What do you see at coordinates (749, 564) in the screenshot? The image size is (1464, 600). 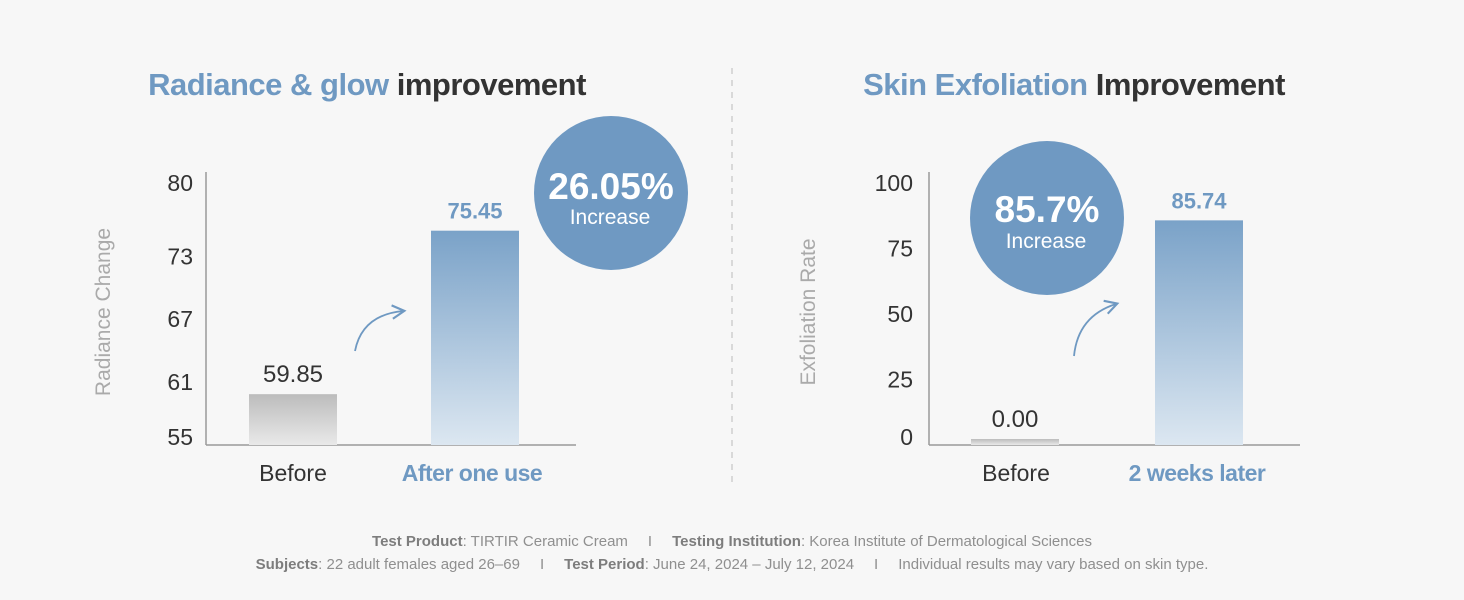 I see `test-period-value: : June 24, 2024 – July 12, 2024` at bounding box center [749, 564].